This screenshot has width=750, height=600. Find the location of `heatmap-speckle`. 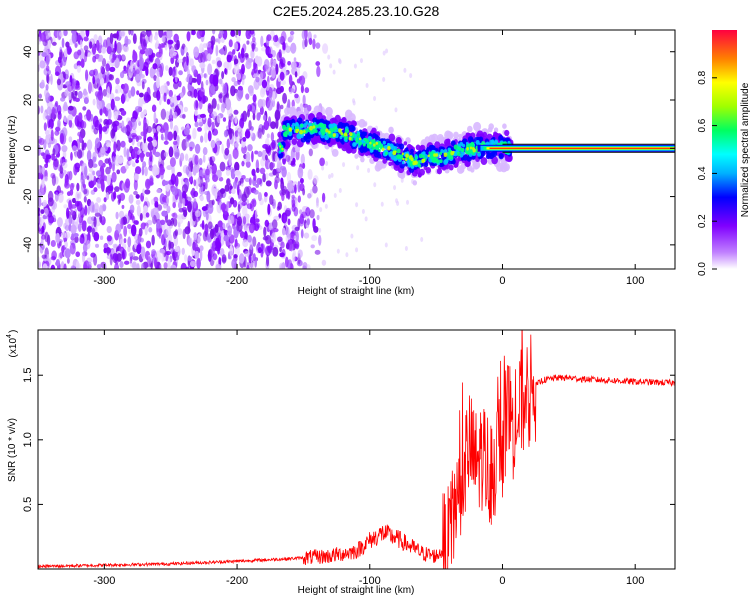

heatmap-speckle is located at coordinates (330, 177).